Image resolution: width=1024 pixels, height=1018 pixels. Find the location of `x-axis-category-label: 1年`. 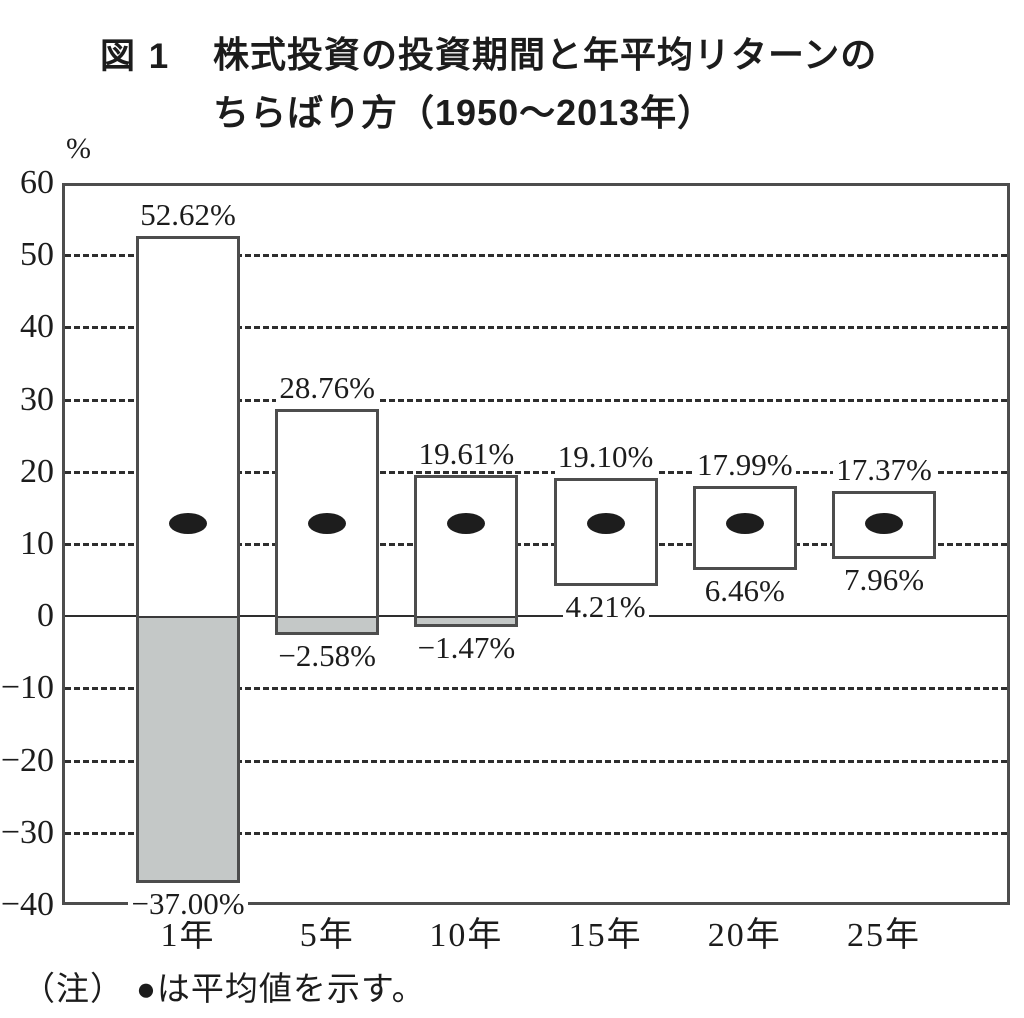

x-axis-category-label: 1年 is located at coordinates (188, 935).